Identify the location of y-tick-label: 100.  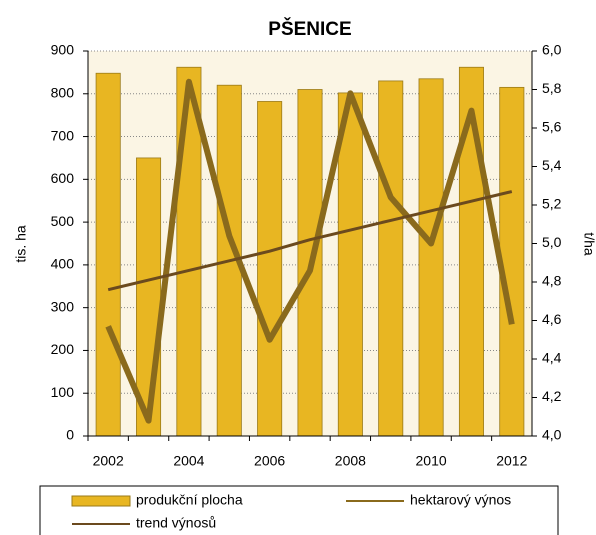
(63, 392).